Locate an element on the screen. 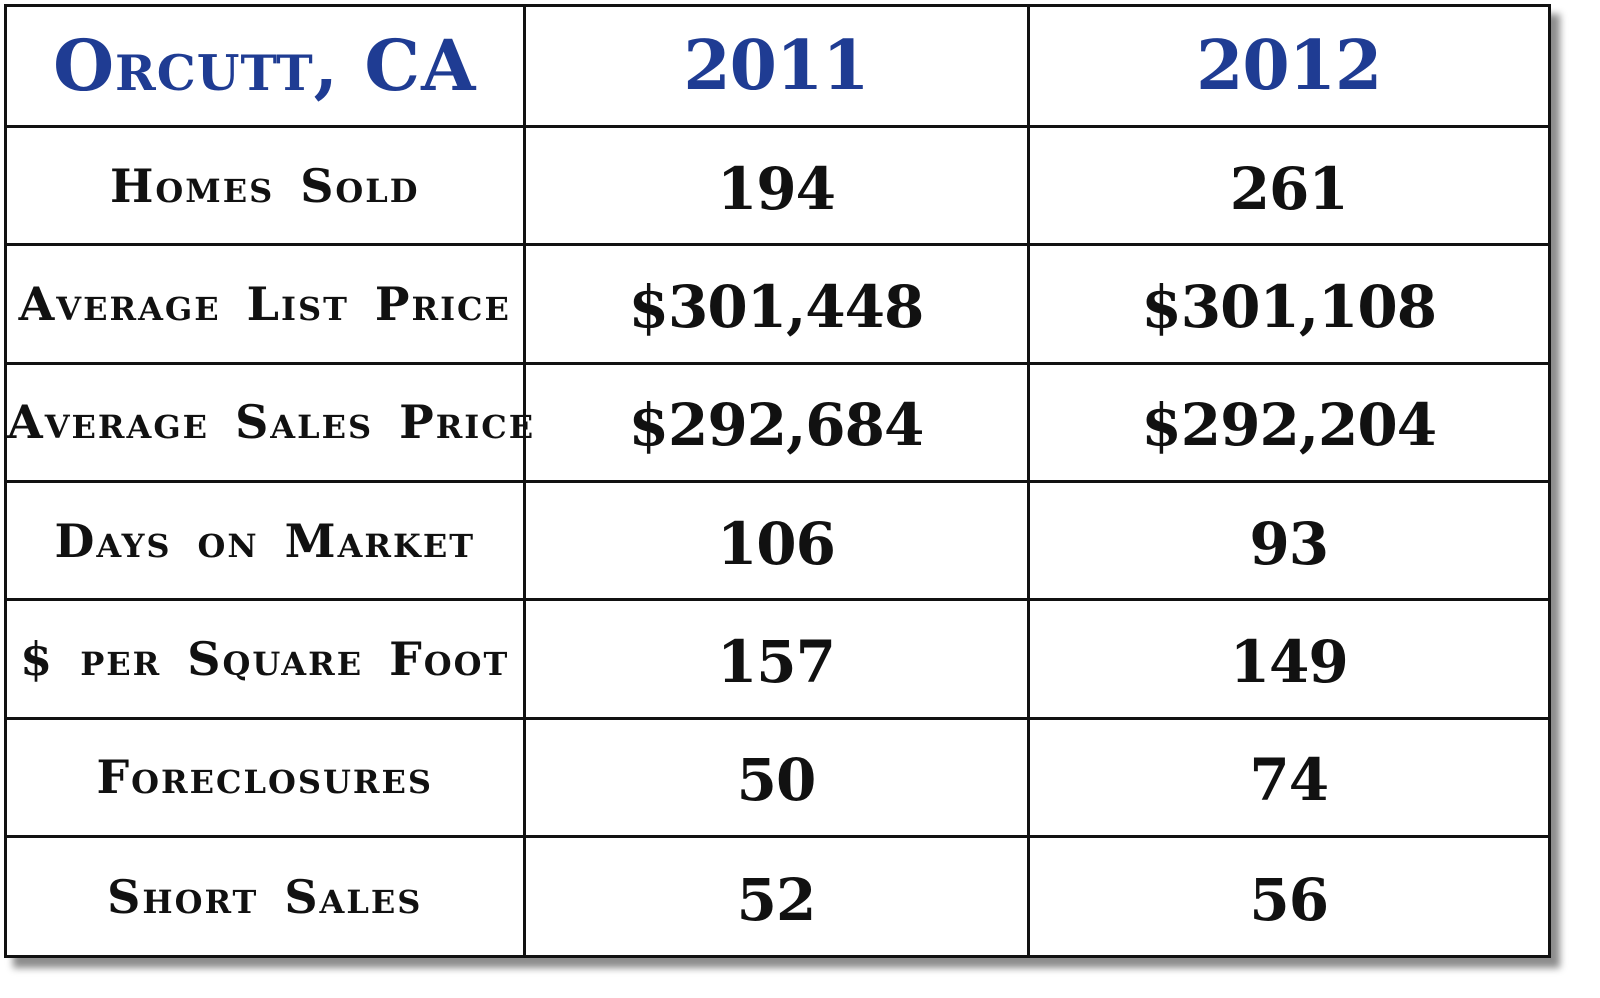  table-row: Days on Market 106 93 is located at coordinates (777, 540).